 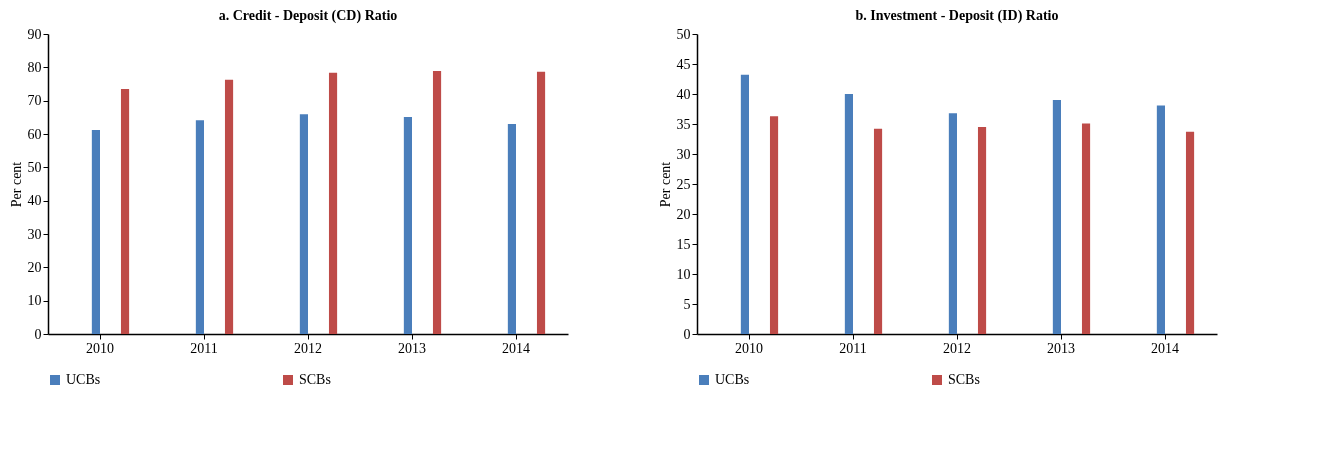 I want to click on y-tick-label: 45, so click(x=683, y=64).